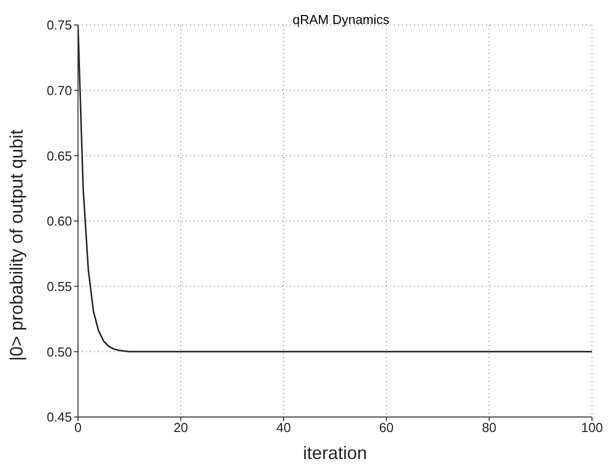 This screenshot has height=475, width=612. Describe the element at coordinates (78, 428) in the screenshot. I see `x-tick-label: 0` at that location.